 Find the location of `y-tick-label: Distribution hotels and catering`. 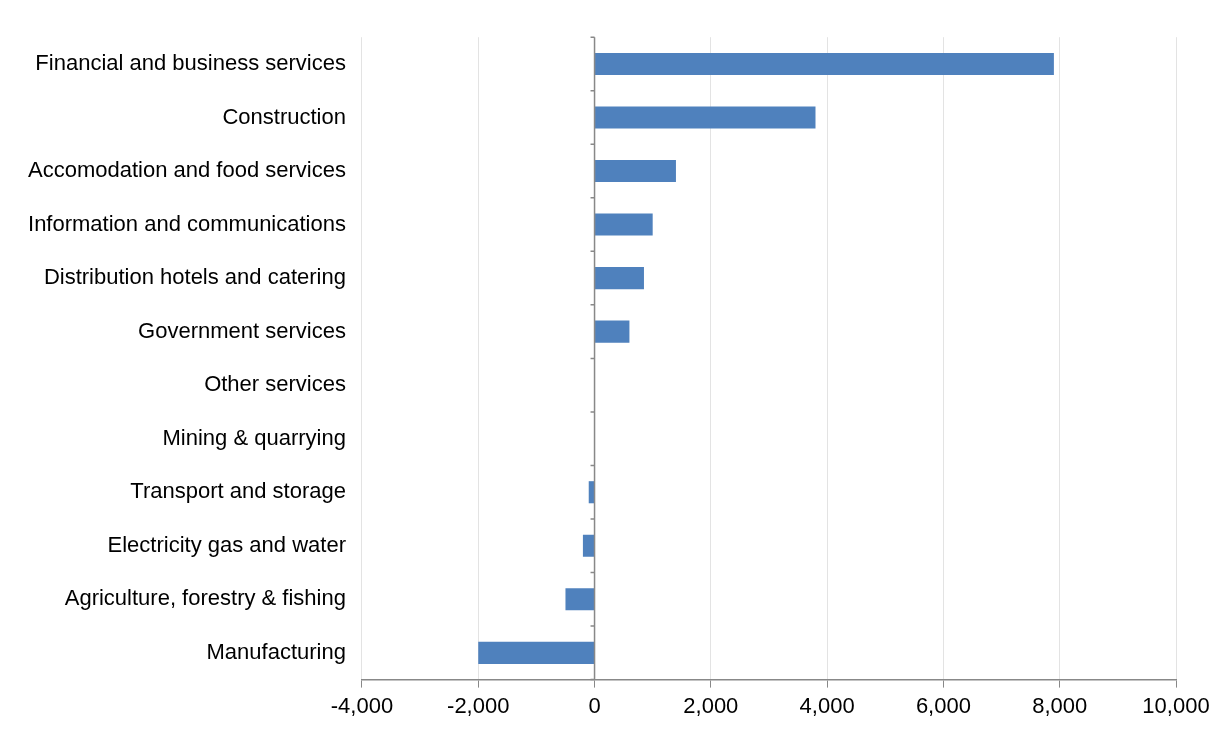

y-tick-label: Distribution hotels and catering is located at coordinates (194, 277).